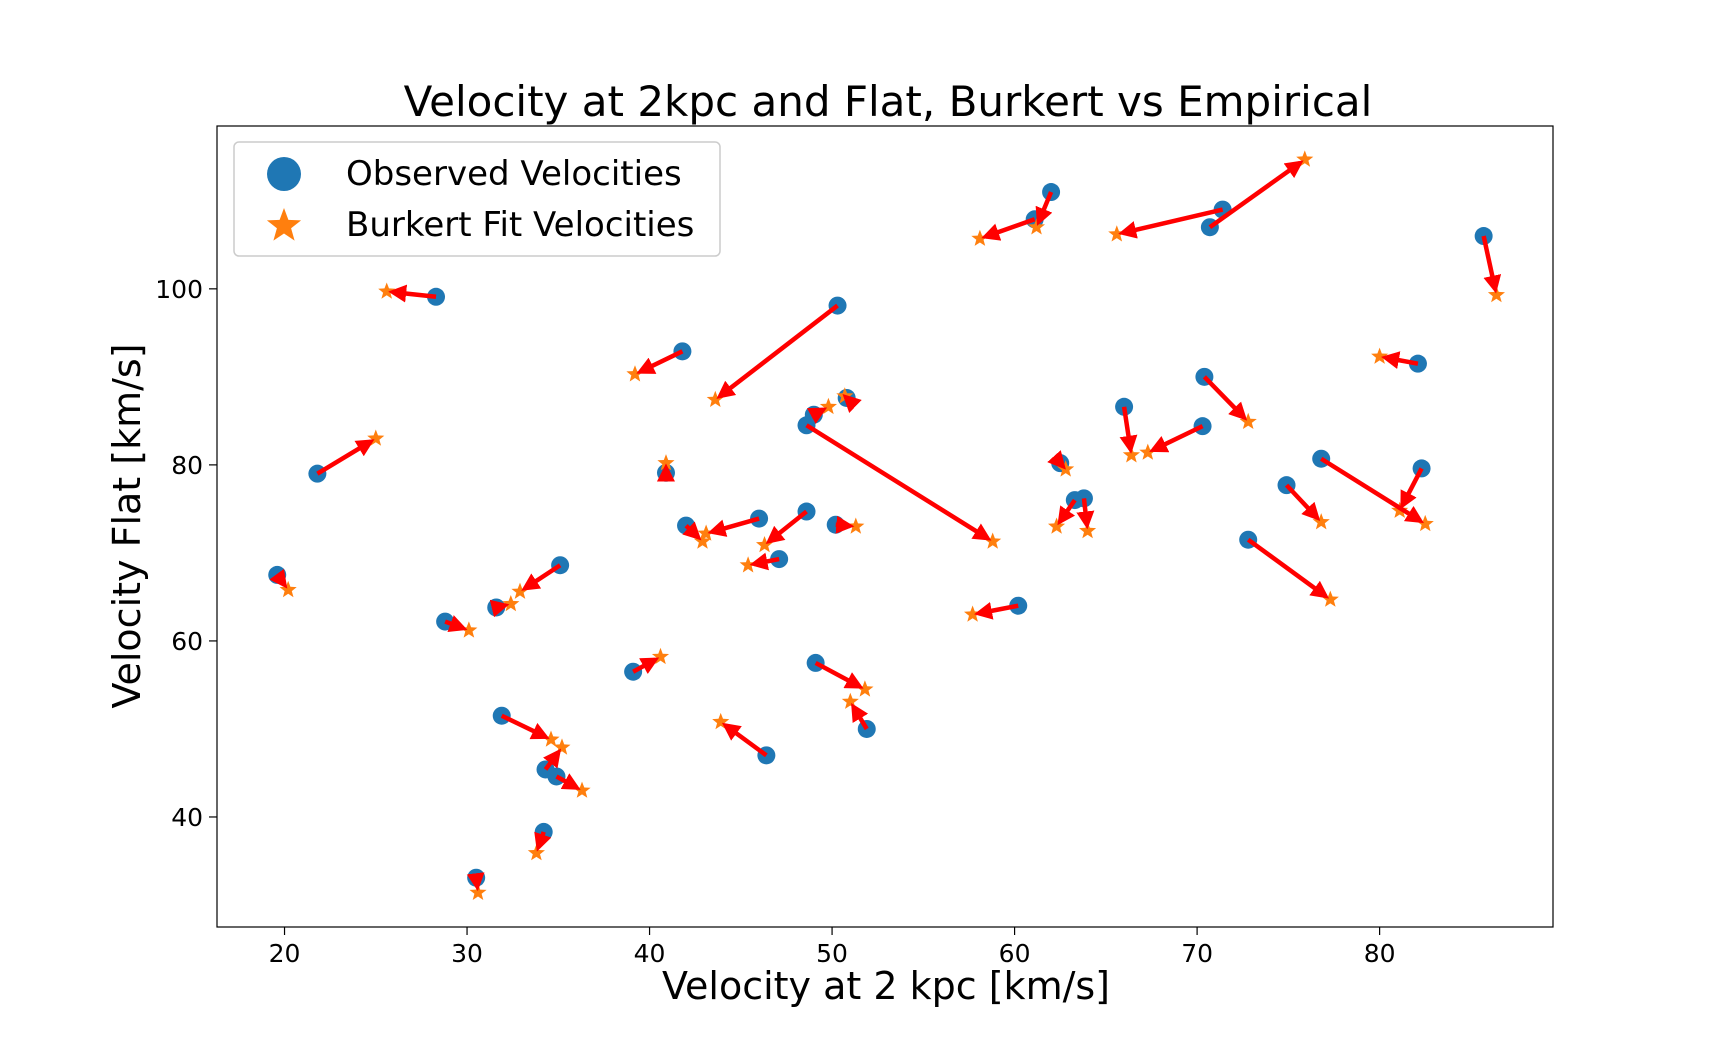 The width and height of the screenshot is (1710, 1037). Describe the element at coordinates (285, 953) in the screenshot. I see `x-tick-label: 20` at that location.